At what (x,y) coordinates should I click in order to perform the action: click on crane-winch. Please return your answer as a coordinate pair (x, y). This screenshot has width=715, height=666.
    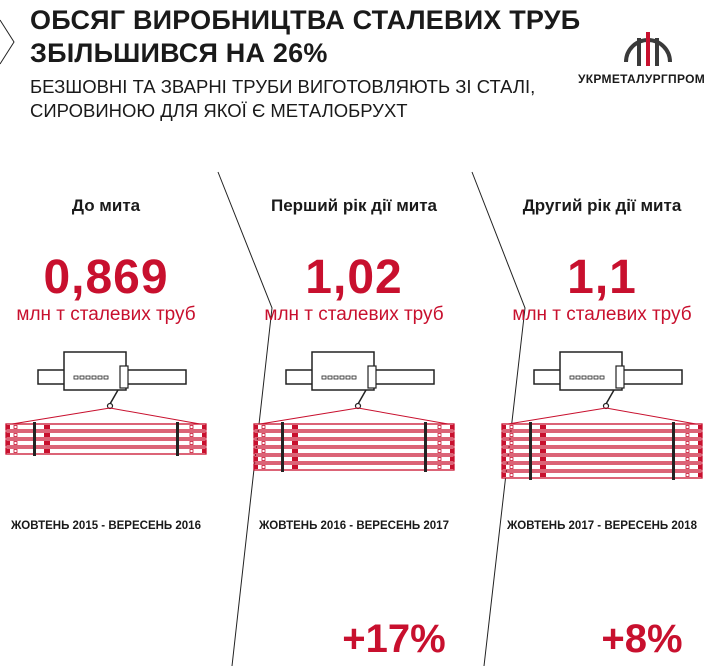
    Looking at the image, I should click on (620, 377).